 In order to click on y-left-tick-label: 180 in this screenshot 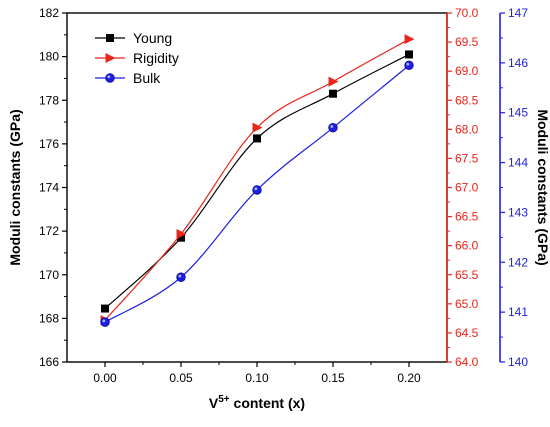, I will do `click(49, 57)`.